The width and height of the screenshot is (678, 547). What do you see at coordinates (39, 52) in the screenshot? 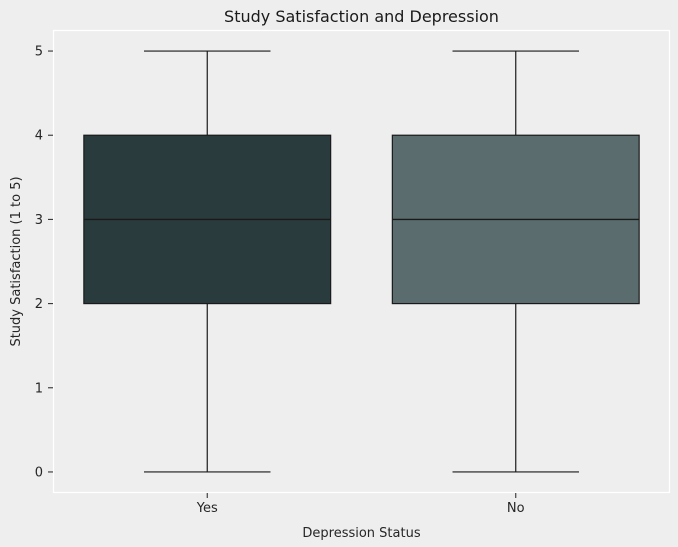
I see `y-tick-label: 5` at bounding box center [39, 52].